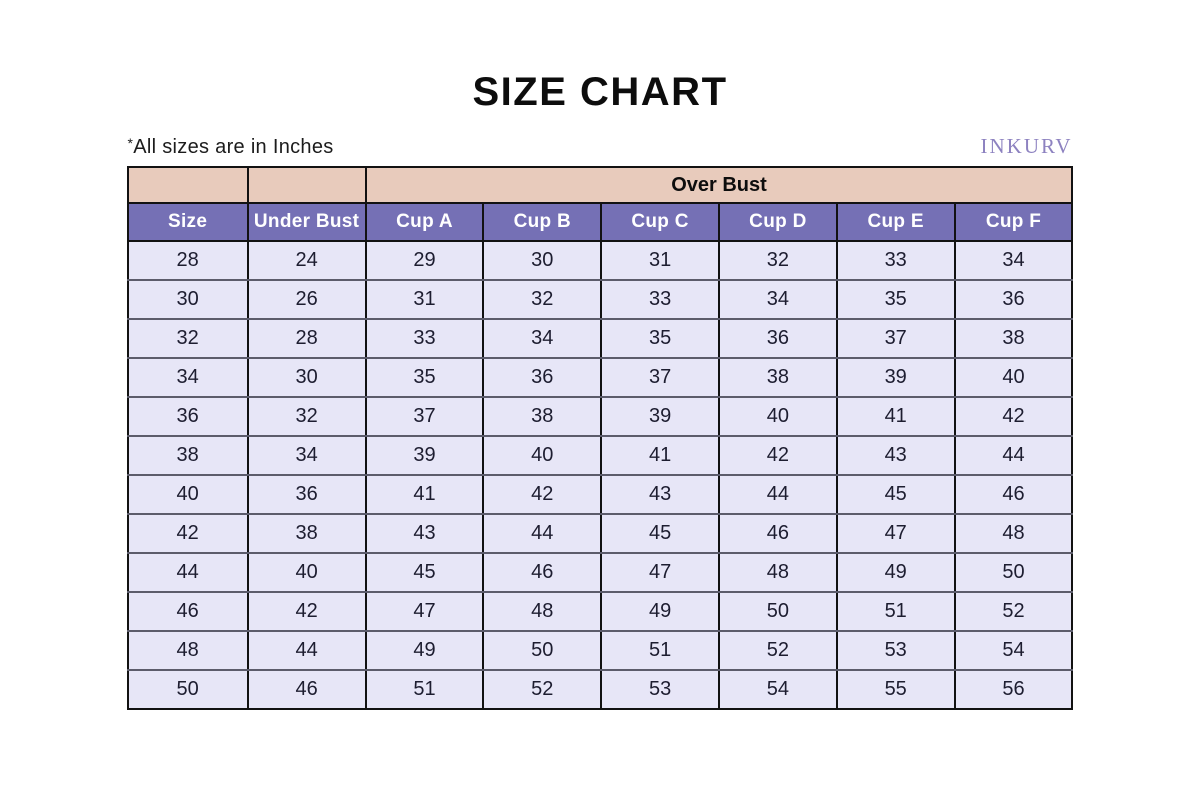 The image size is (1200, 800). I want to click on table-row: 50 46 51 52 53 54 55 56, so click(600, 689).